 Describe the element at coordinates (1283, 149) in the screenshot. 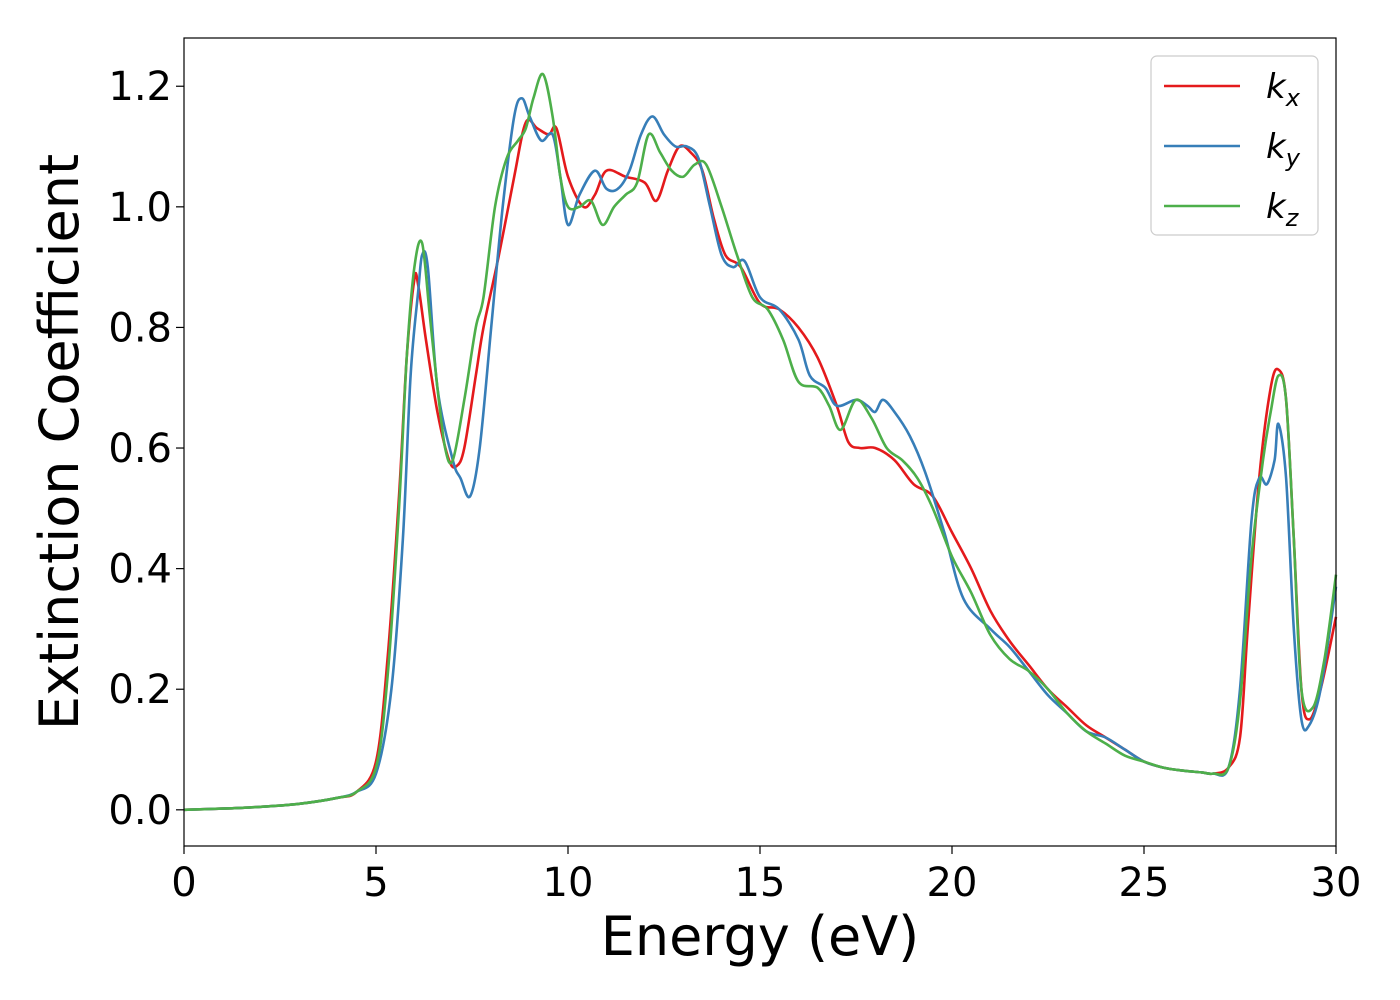

I see `legend-label-y: ky` at that location.